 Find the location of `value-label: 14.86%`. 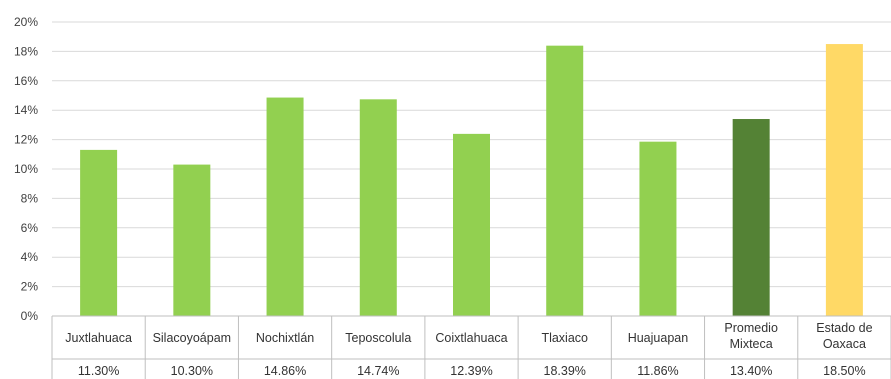

value-label: 14.86% is located at coordinates (285, 371).